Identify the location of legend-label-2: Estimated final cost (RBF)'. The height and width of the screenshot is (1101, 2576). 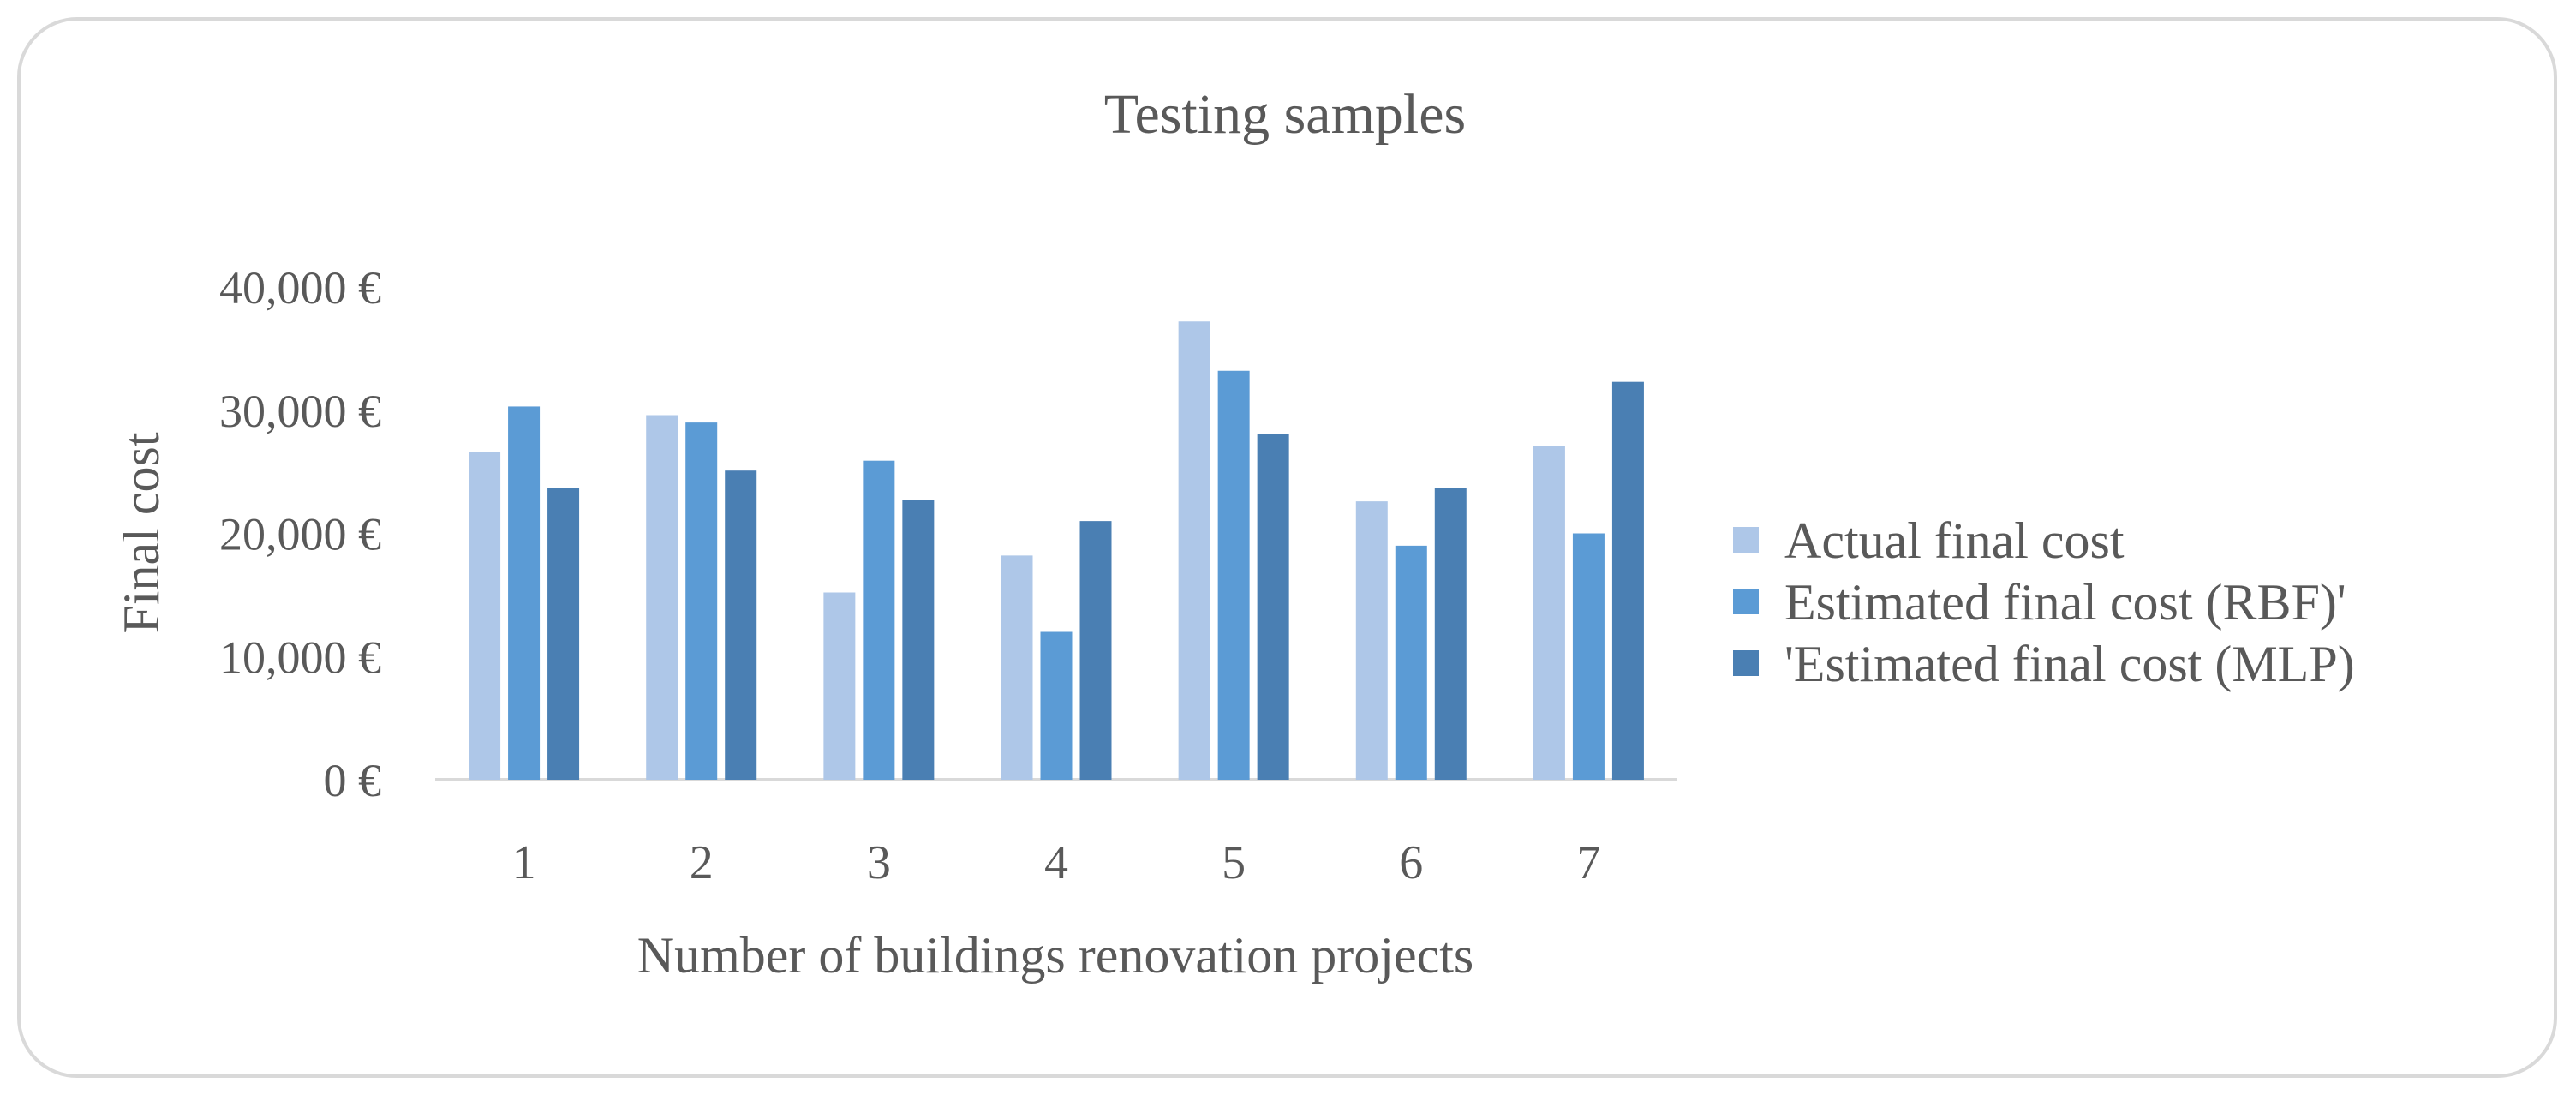
(2065, 602).